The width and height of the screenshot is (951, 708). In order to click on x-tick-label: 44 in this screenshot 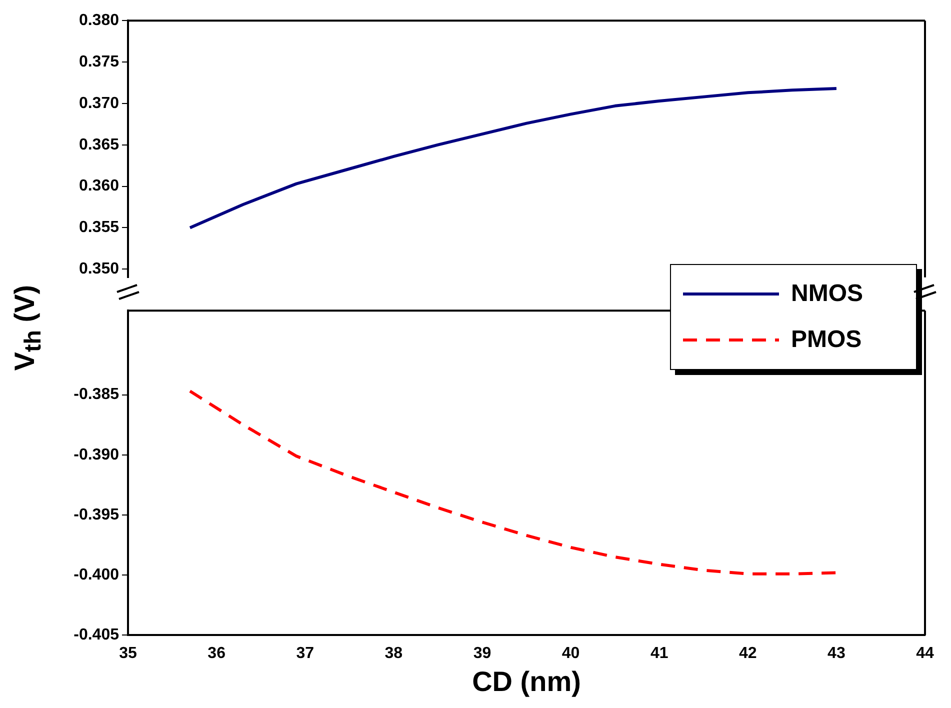, I will do `click(925, 653)`.